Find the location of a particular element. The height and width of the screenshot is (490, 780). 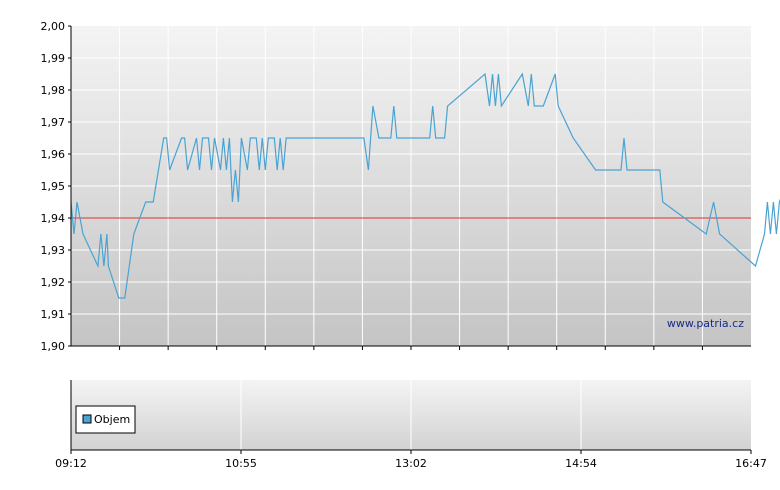

x-tick-label: 13:02 is located at coordinates (411, 463).